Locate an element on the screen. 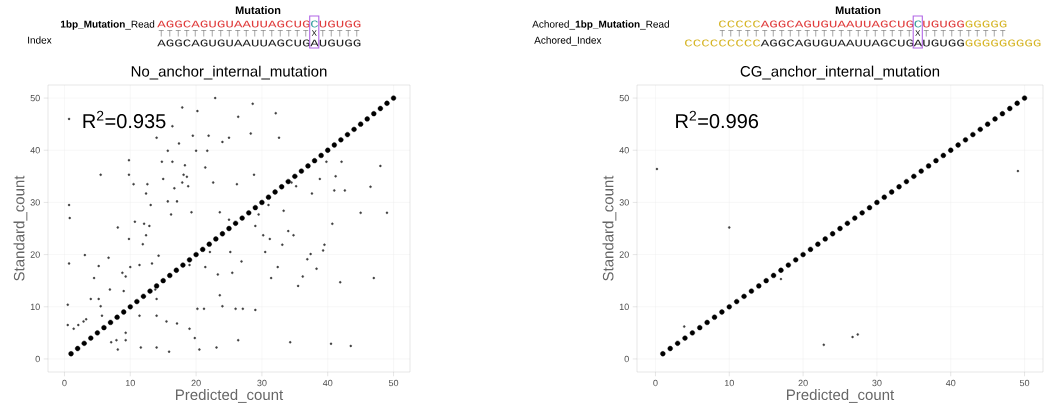 This screenshot has width=1059, height=405. text: AGGCAGUGUAAUUAGCUG is located at coordinates (837, 43).